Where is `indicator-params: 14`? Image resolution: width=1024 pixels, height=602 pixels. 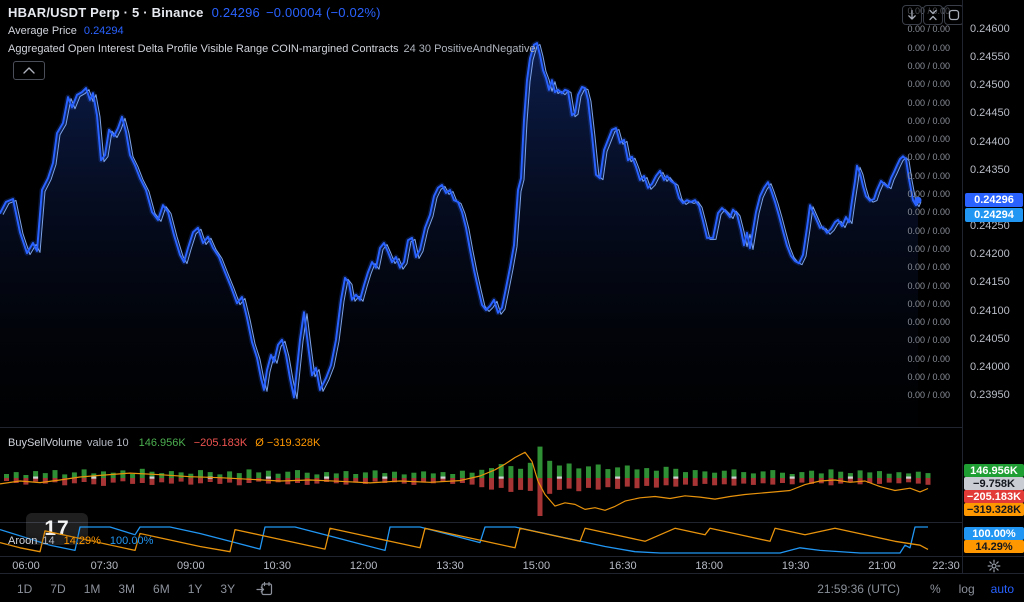
indicator-params: 14 is located at coordinates (48, 541).